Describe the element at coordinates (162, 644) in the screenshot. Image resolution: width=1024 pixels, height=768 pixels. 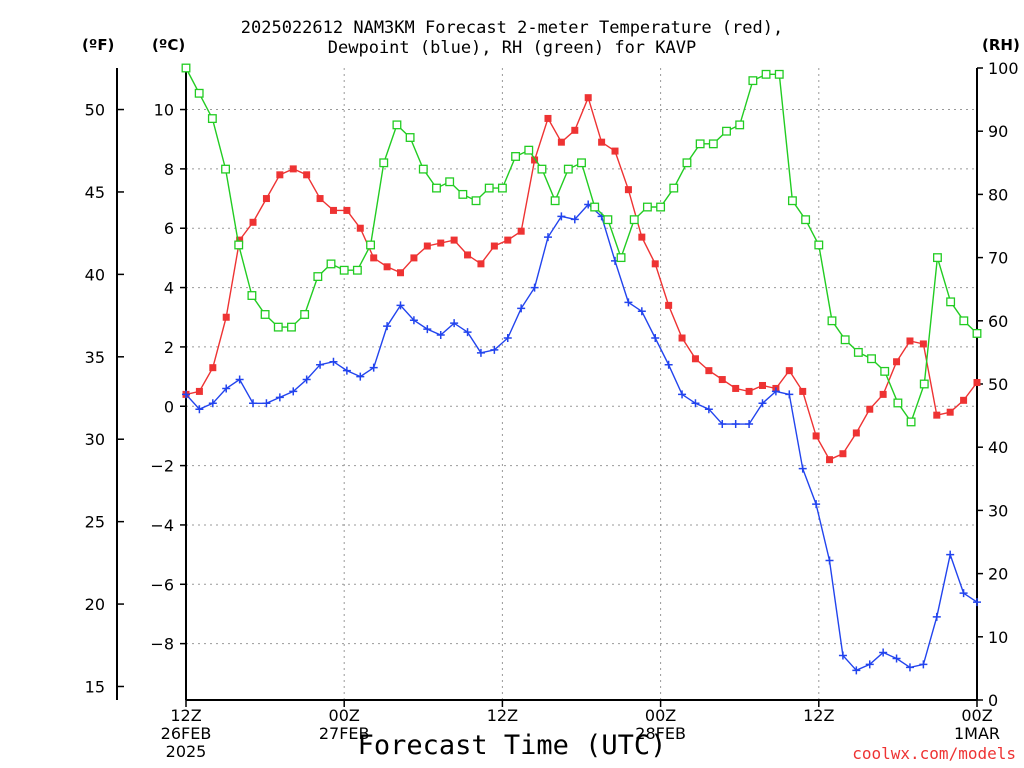
I see `celsius-tick-label: −8` at that location.